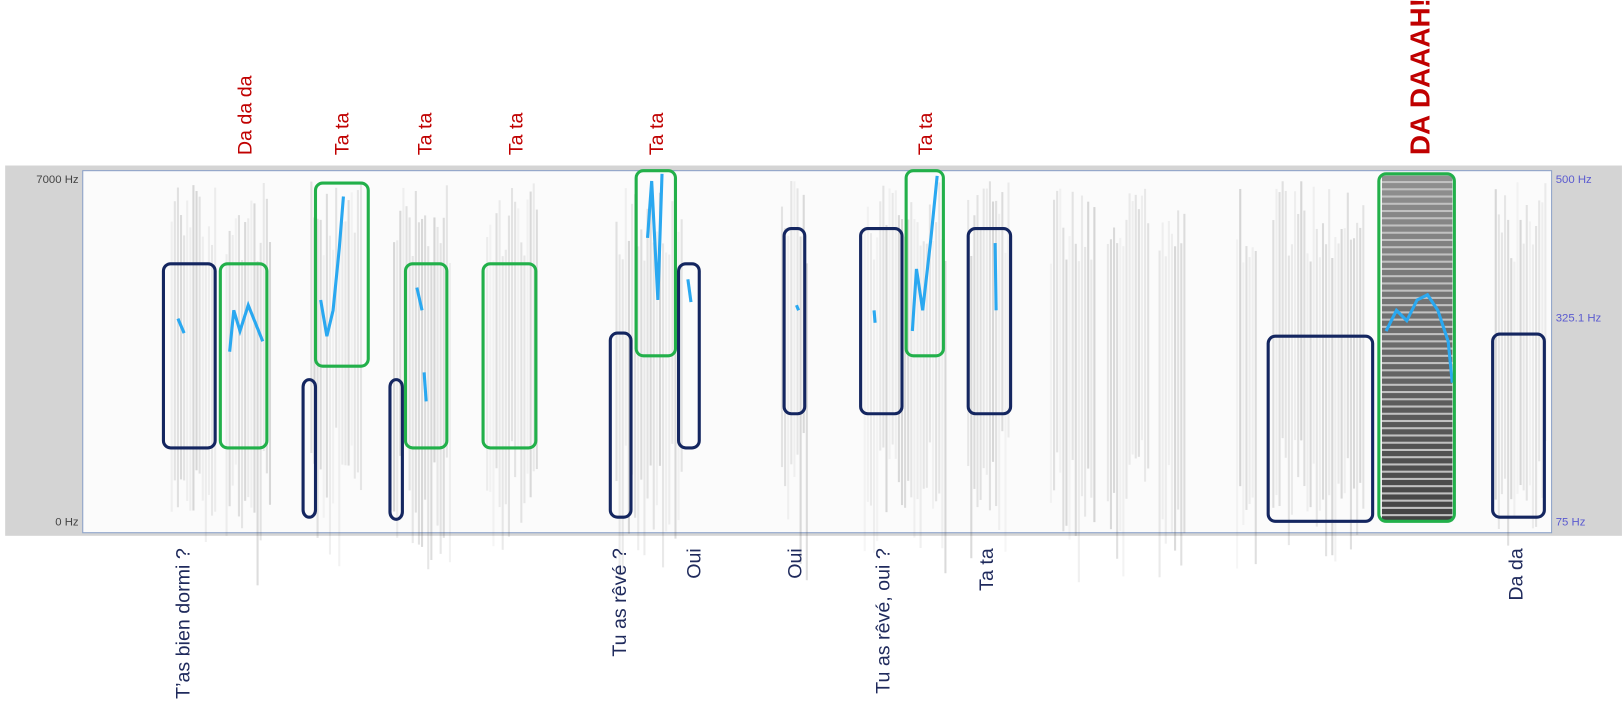 The image size is (1622, 726). I want to click on utterance-label: T’as bien dormi ?, so click(183, 623).